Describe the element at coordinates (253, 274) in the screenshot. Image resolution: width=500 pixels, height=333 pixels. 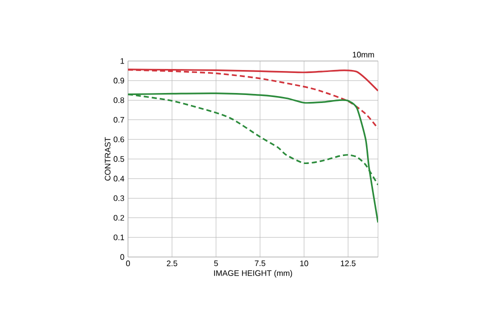
I see `x-axis-title: IMAGE HEIGHT (mm)` at that location.